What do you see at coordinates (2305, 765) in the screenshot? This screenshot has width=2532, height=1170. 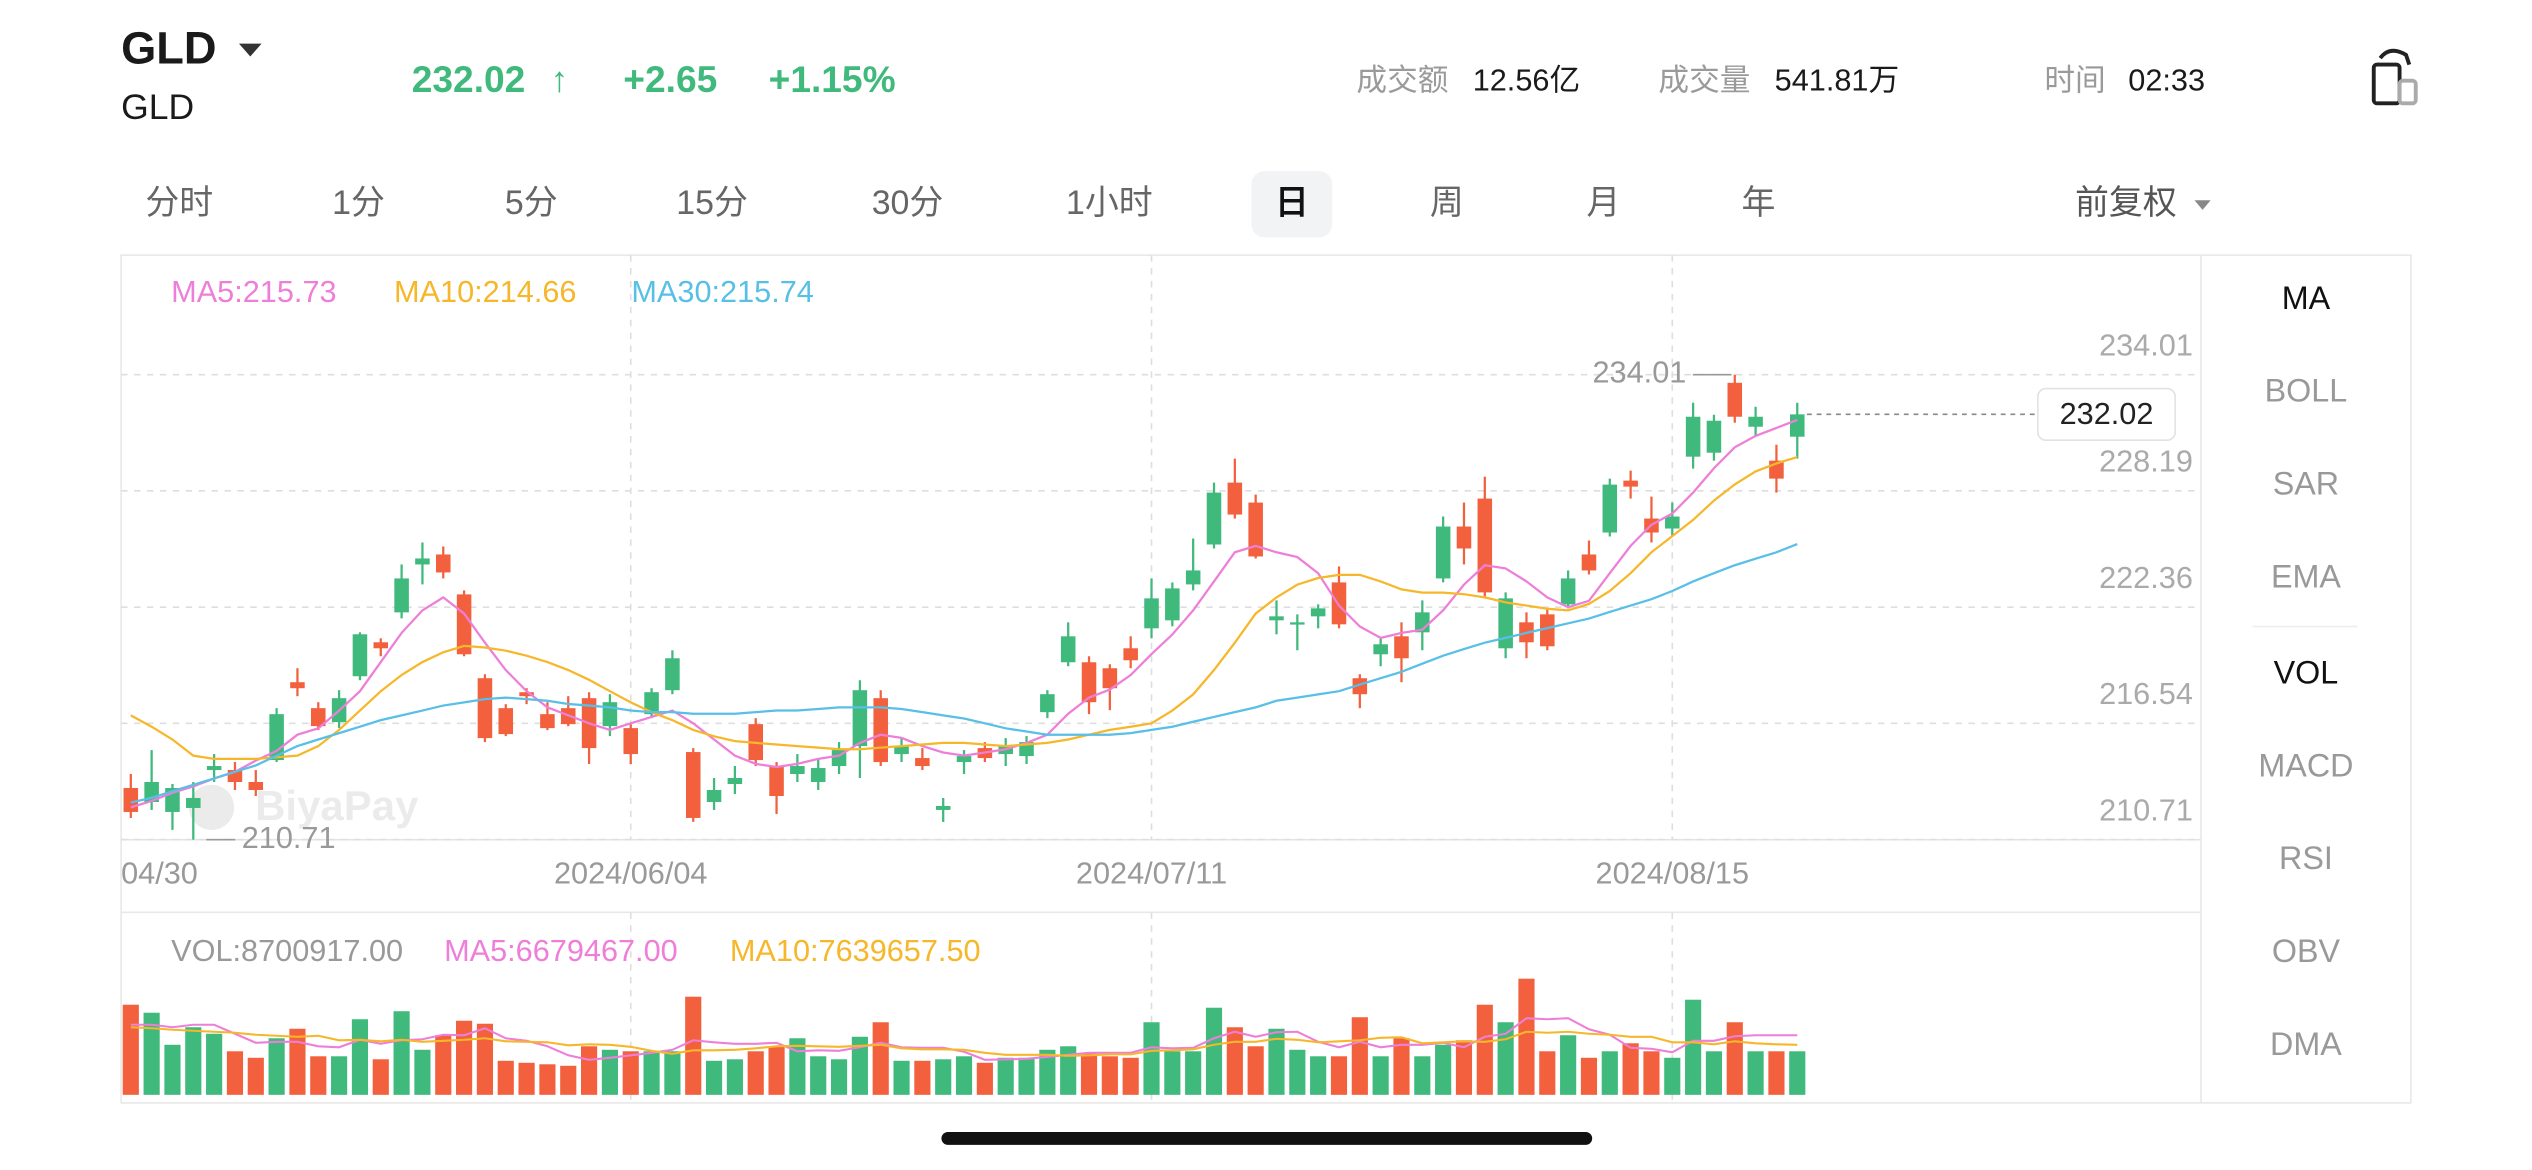 I see `sub-indicator: MACD` at bounding box center [2305, 765].